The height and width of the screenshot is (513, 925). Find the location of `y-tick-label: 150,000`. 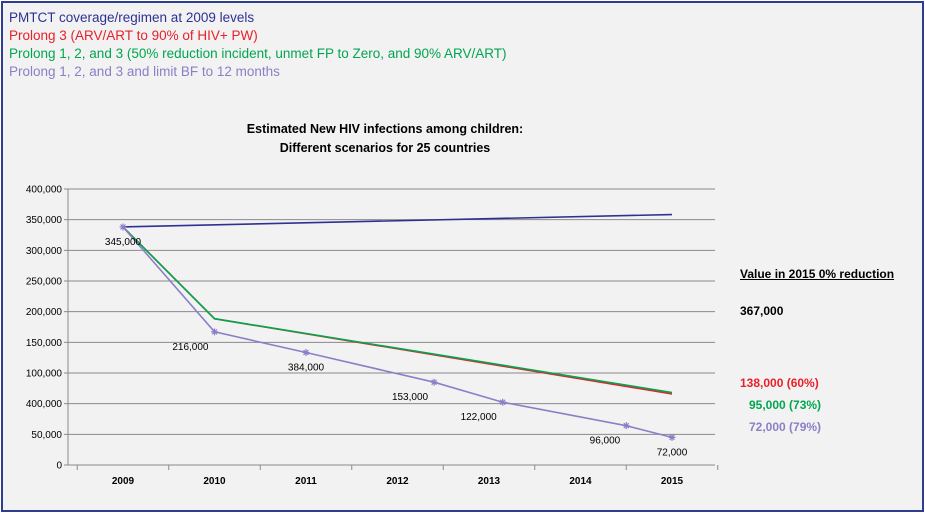

y-tick-label: 150,000 is located at coordinates (44, 343).